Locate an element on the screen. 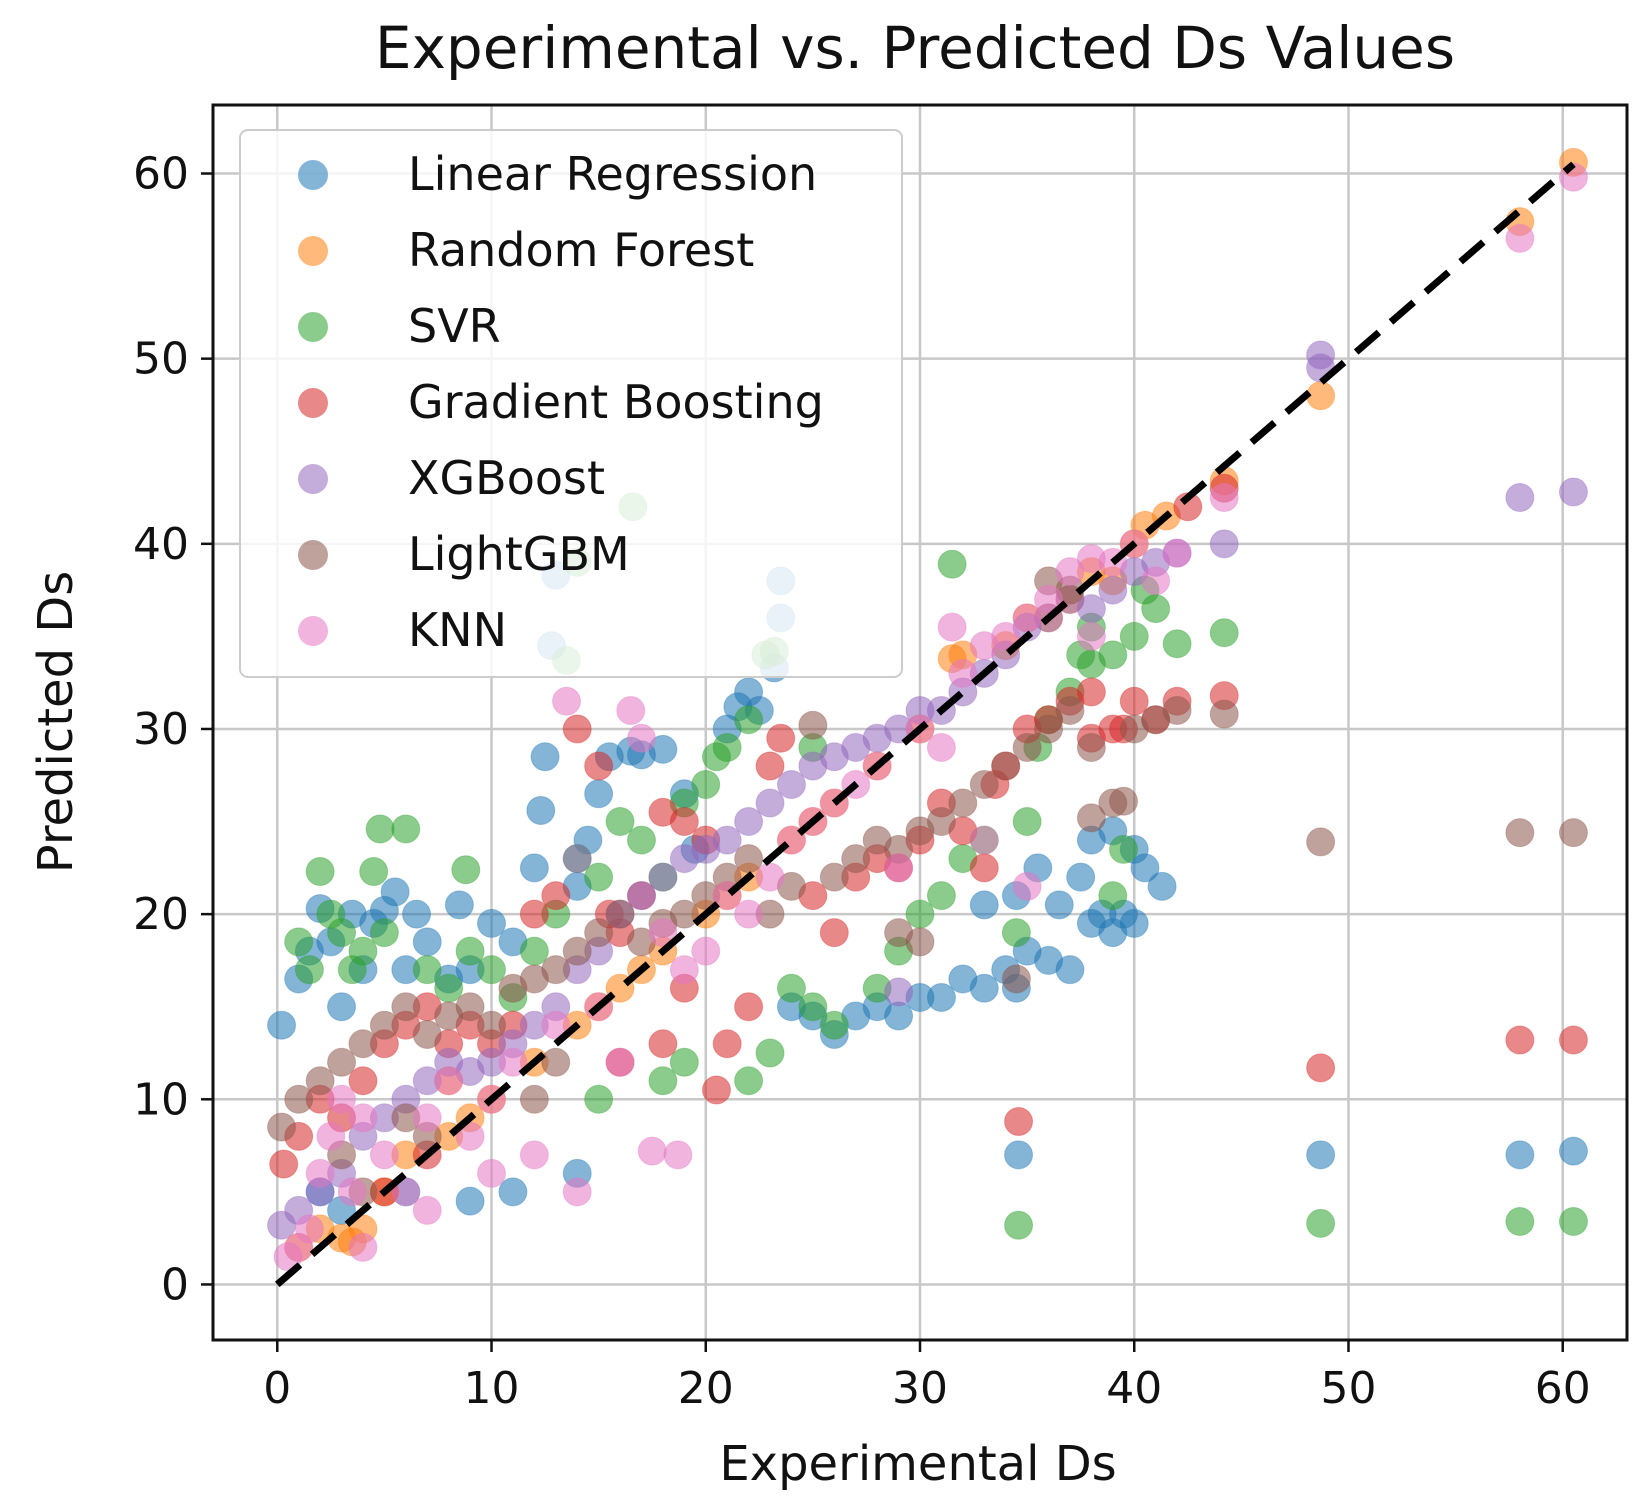 This screenshot has width=1647, height=1511. x-tick-label: 20 is located at coordinates (706, 1388).